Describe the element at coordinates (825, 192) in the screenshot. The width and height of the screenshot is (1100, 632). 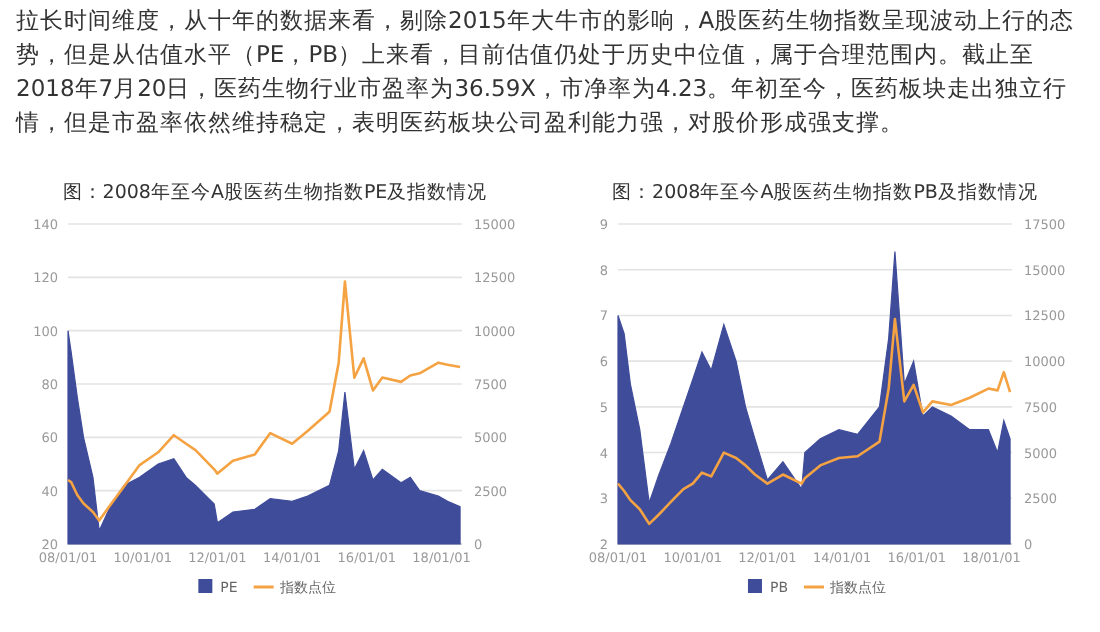
I see `chart-title: 图：2008年至今A股医药生物指数PB及指数情况` at that location.